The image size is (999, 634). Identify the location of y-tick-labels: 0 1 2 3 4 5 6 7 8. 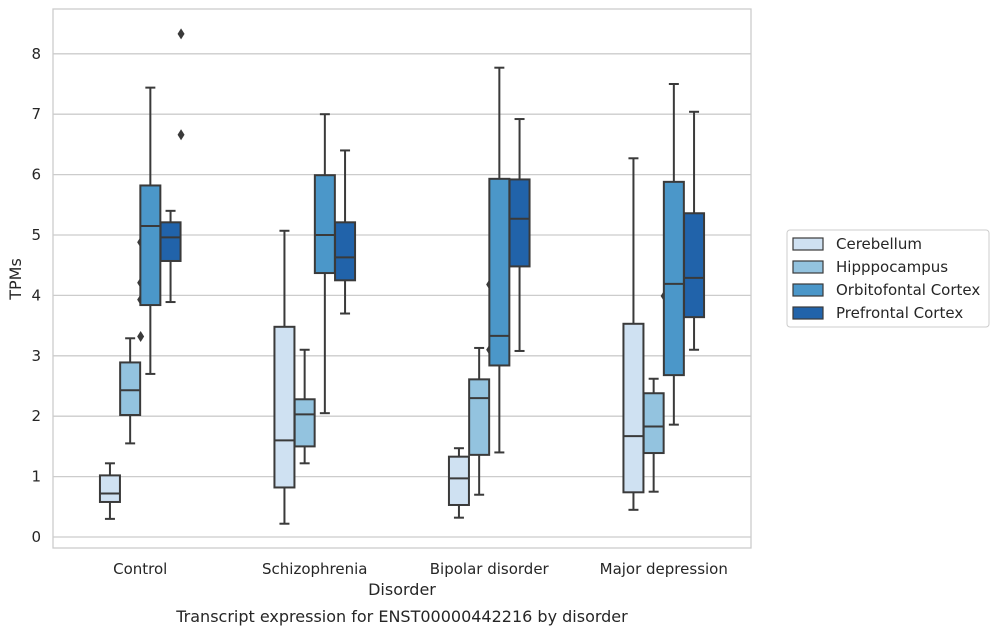
(36, 295).